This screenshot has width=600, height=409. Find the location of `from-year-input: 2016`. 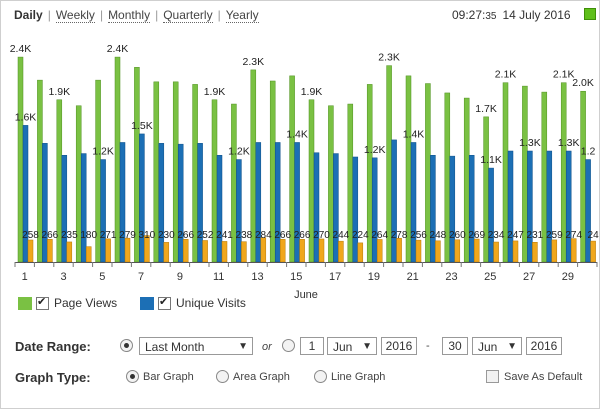

from-year-input: 2016 is located at coordinates (399, 346).